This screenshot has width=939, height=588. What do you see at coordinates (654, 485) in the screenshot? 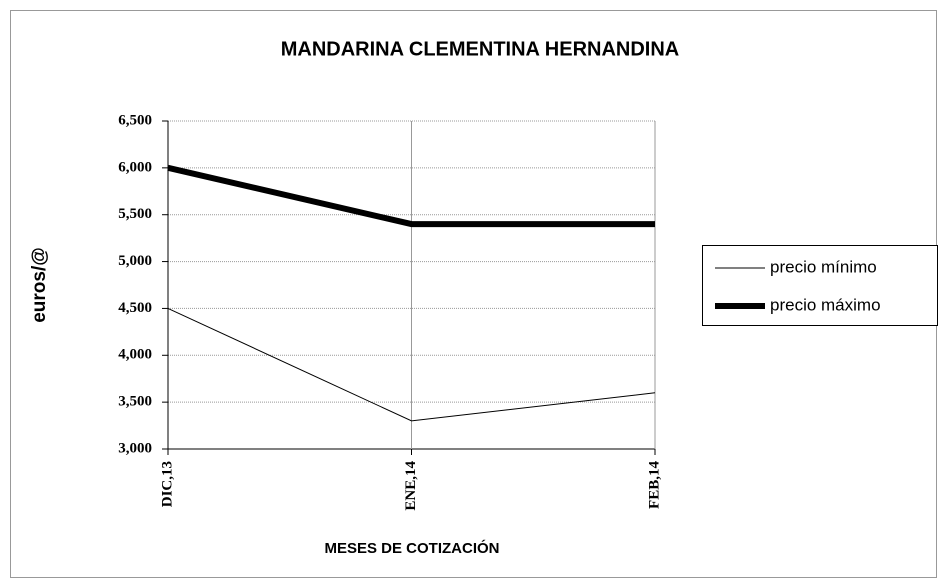
I see `x-tick-label: FEB,14` at bounding box center [654, 485].